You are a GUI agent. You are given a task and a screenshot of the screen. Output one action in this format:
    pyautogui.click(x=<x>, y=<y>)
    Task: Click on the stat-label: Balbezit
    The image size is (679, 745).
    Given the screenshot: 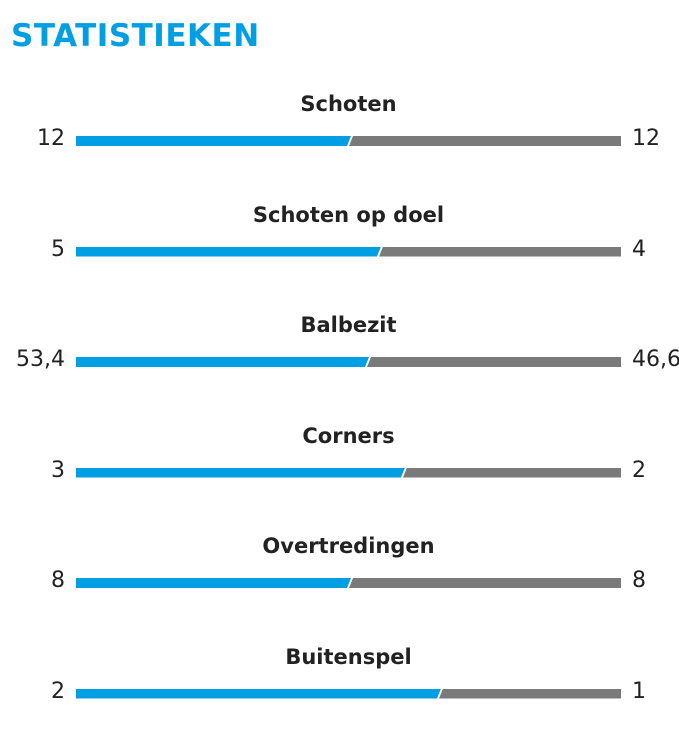 What is the action you would take?
    pyautogui.click(x=348, y=325)
    